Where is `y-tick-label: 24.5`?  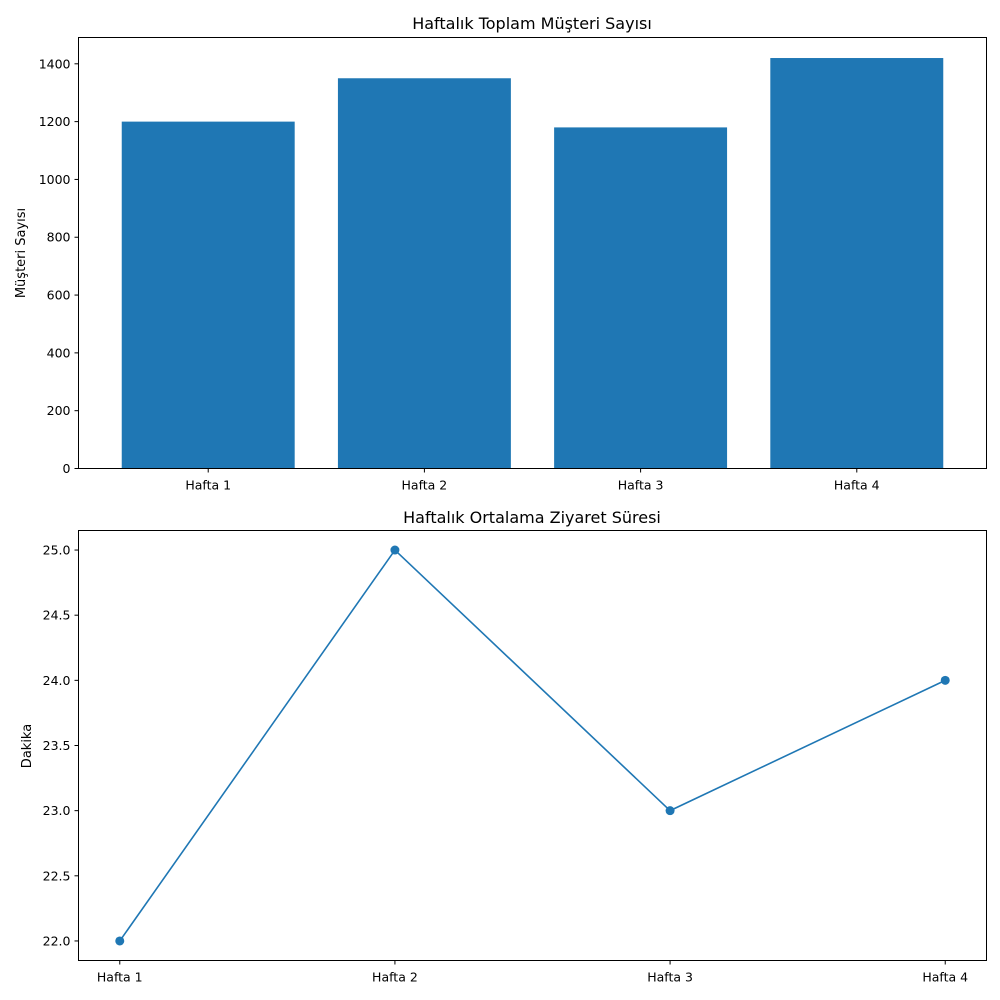
y-tick-label: 24.5 is located at coordinates (57, 615).